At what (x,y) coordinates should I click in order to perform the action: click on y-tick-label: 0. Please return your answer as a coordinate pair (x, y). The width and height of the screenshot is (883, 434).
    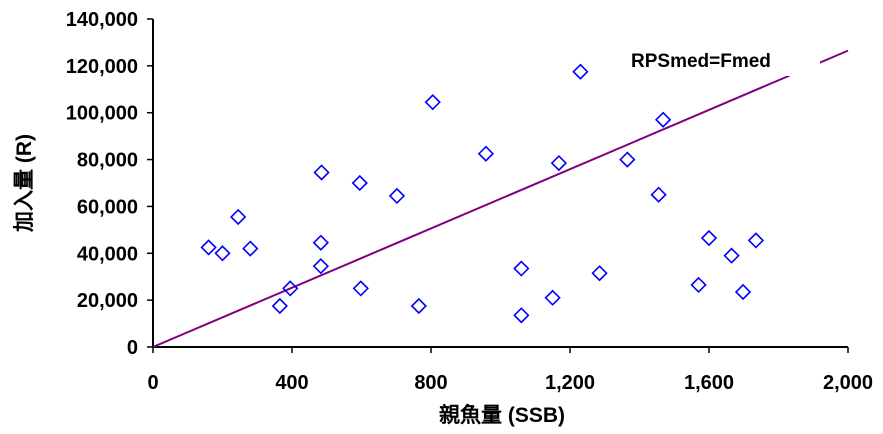
    Looking at the image, I should click on (132, 348).